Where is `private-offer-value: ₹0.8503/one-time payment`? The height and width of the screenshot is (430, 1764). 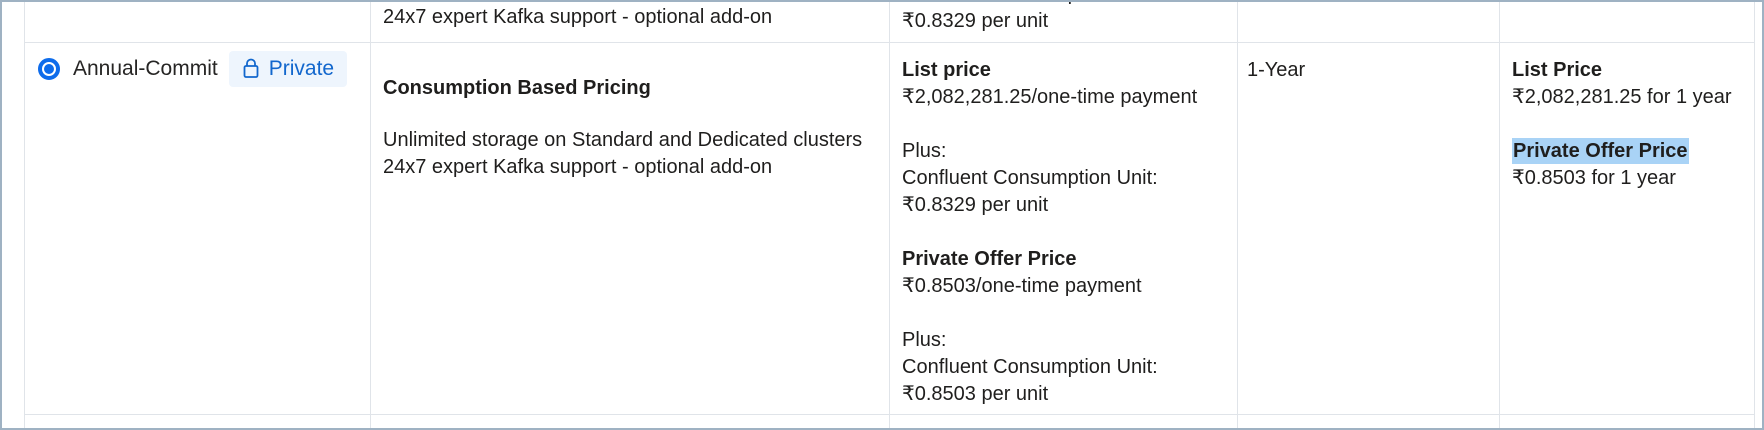 private-offer-value: ₹0.8503/one-time payment is located at coordinates (1022, 286).